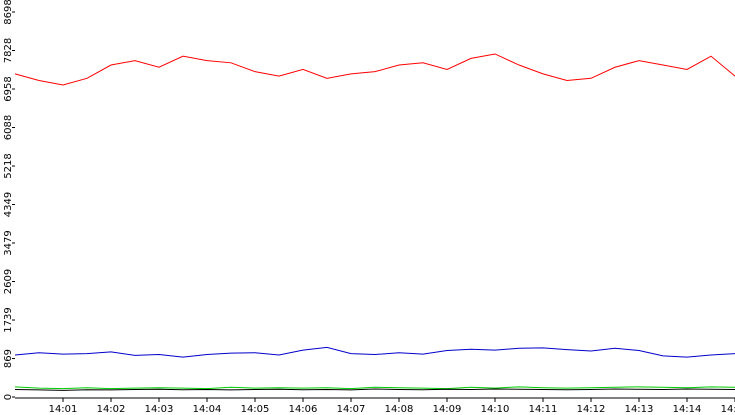 This screenshot has height=415, width=735. Describe the element at coordinates (8, 88) in the screenshot. I see `y-tick-label: 6958` at that location.